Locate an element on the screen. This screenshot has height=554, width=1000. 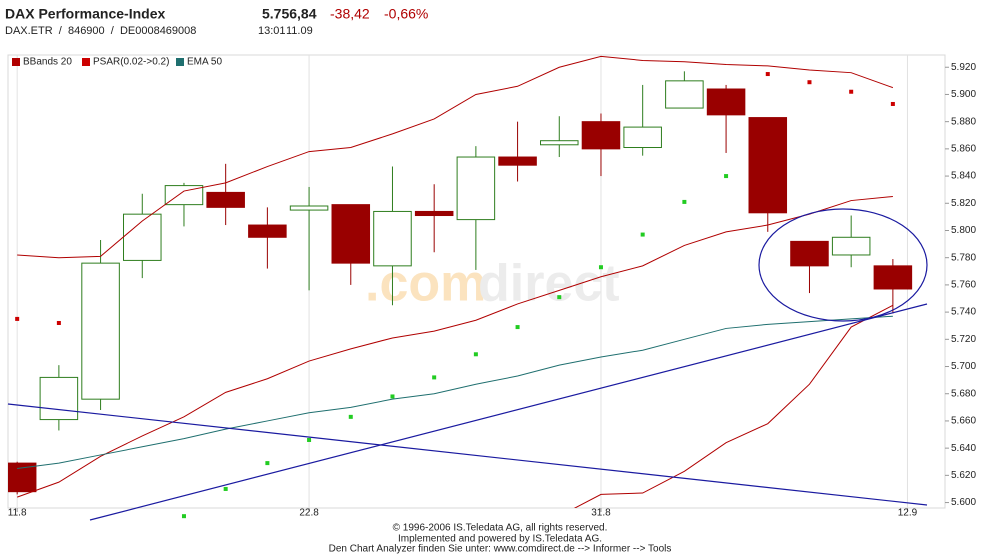
band-lower is located at coordinates (733, 406).